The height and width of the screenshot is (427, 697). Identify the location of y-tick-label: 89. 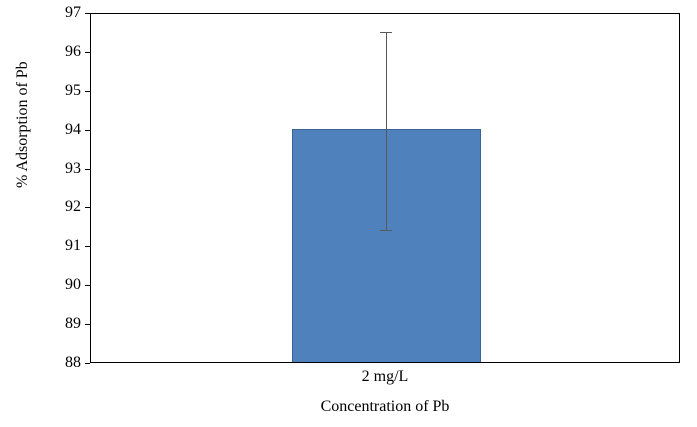
(73, 323).